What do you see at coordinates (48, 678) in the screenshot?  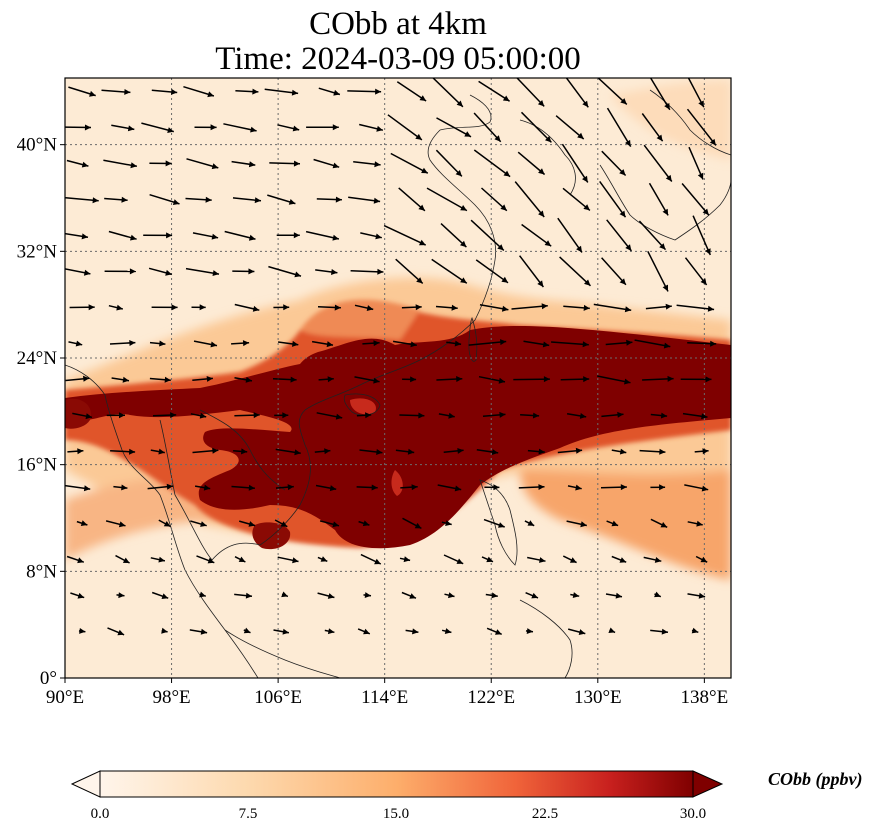 I see `lat-tick-label-0: 0°` at bounding box center [48, 678].